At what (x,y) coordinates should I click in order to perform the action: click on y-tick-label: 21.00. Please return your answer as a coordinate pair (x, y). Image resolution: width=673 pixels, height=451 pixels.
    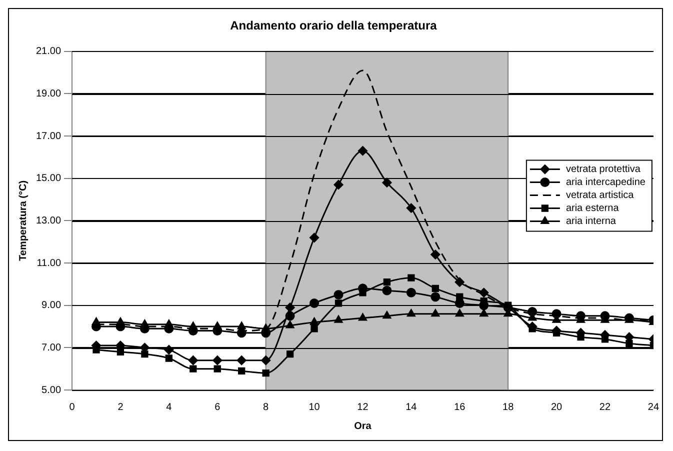
    Looking at the image, I should click on (49, 52).